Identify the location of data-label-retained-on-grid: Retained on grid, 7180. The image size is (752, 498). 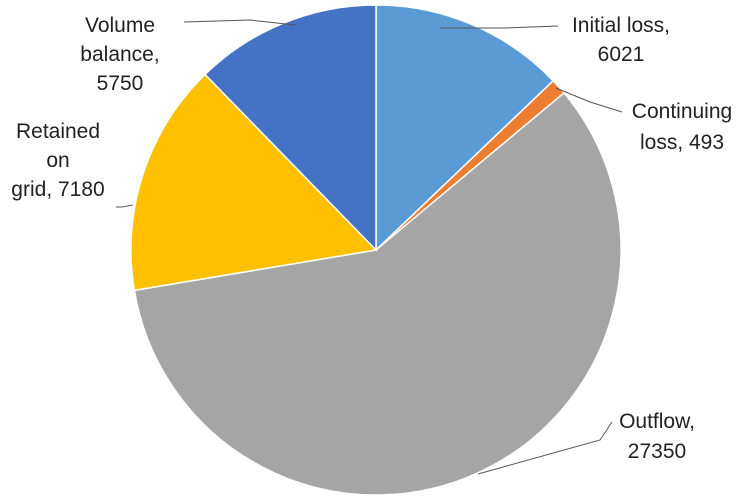
(57, 160).